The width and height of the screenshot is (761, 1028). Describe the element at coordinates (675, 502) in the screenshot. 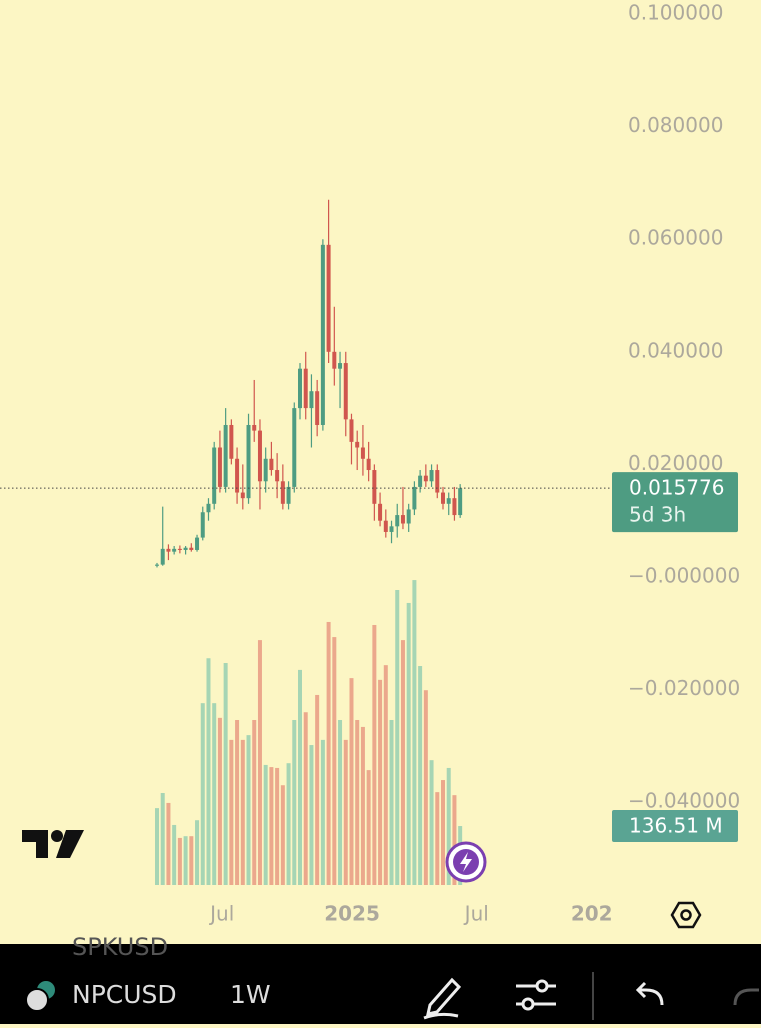

I see `last-price-box` at that location.